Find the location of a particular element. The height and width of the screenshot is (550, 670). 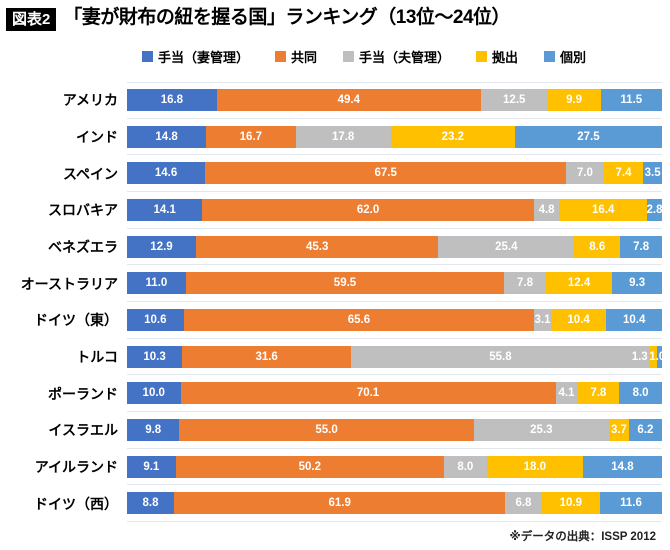

bar-segment: 9.8 is located at coordinates (153, 429).